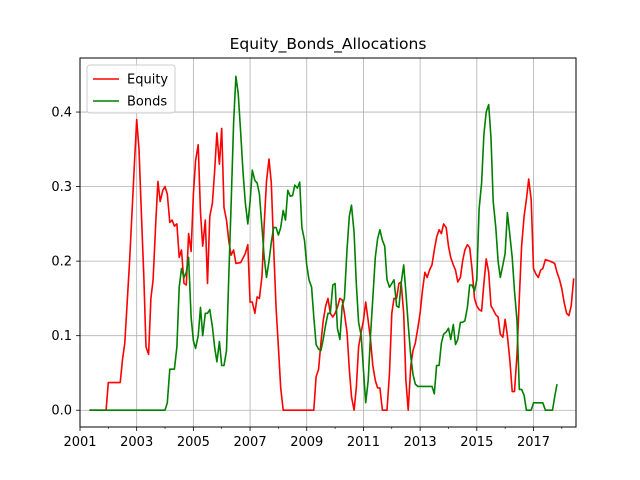  Describe the element at coordinates (61, 336) in the screenshot. I see `y-tick-label: 0.1` at that location.